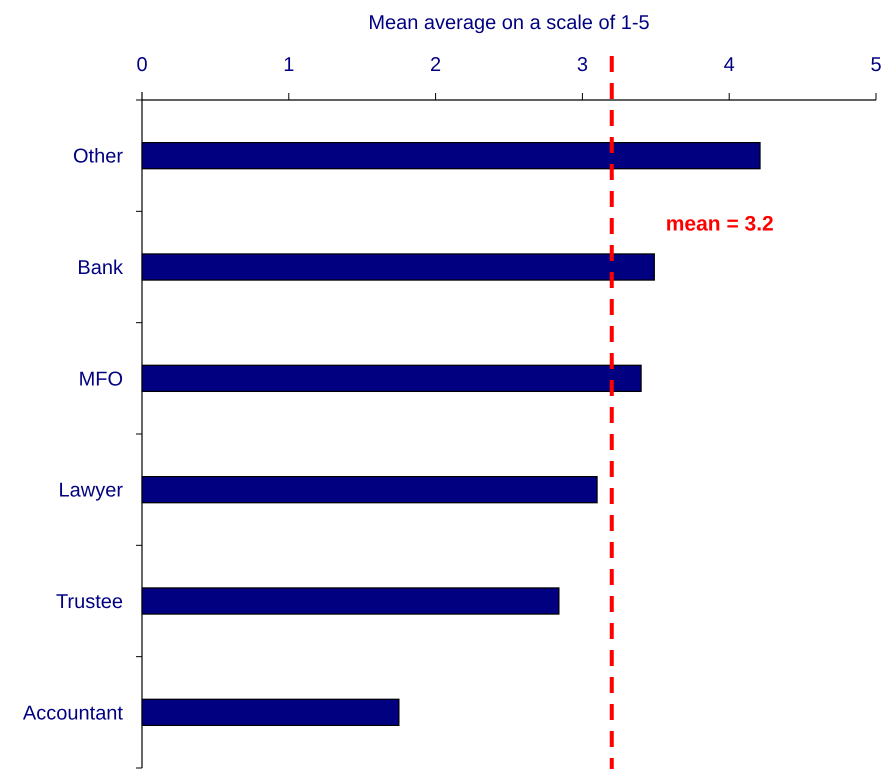 This screenshot has height=769, width=883. Describe the element at coordinates (91, 491) in the screenshot. I see `y-tick-label: Lawyer` at that location.